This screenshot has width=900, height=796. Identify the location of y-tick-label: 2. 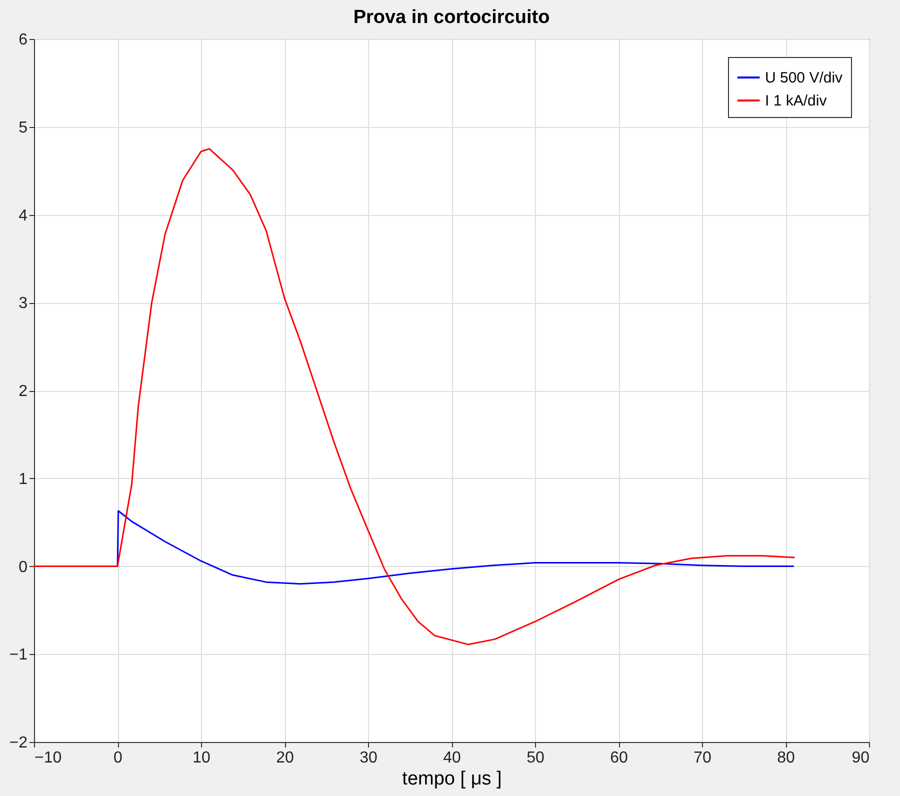
(23, 391).